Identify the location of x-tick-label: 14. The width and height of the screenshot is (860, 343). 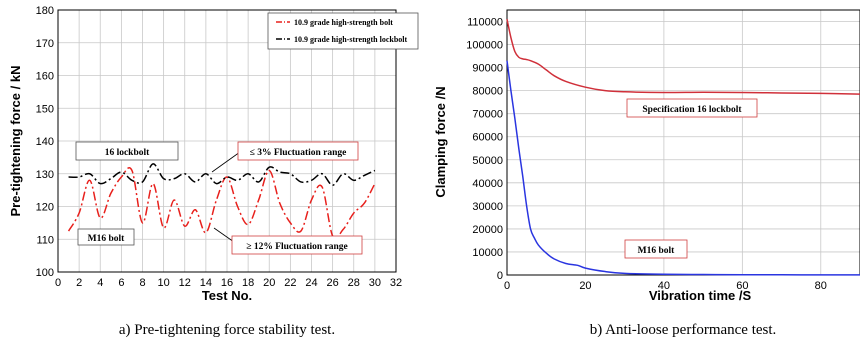
(206, 283).